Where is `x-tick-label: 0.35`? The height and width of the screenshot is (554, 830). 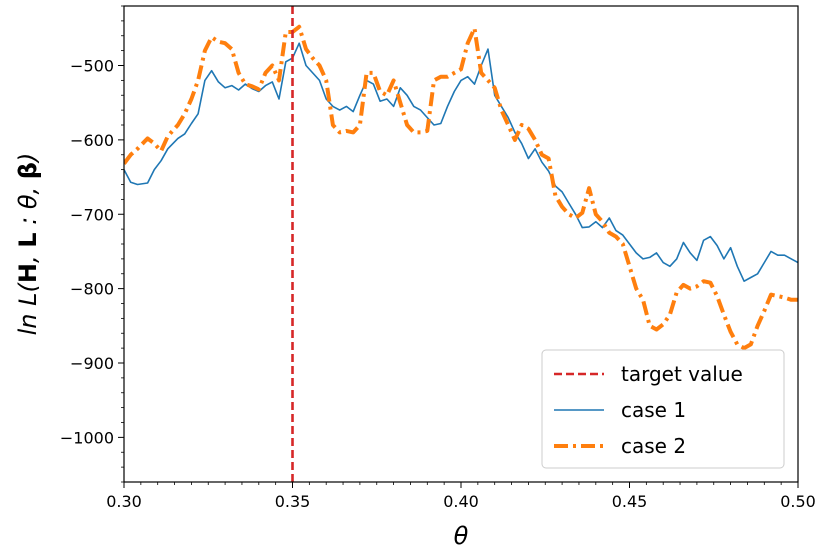
x-tick-label: 0.35 is located at coordinates (293, 501).